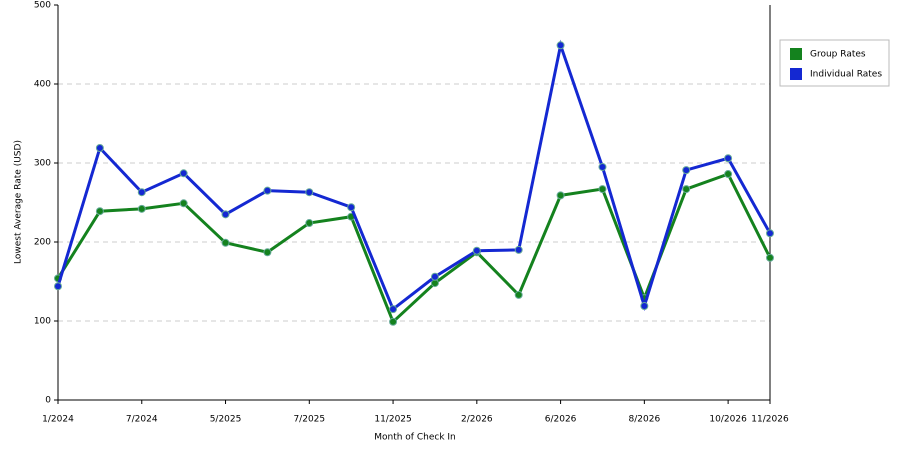 This screenshot has width=900, height=450. What do you see at coordinates (42, 243) in the screenshot?
I see `y-tick-label: 200` at bounding box center [42, 243].